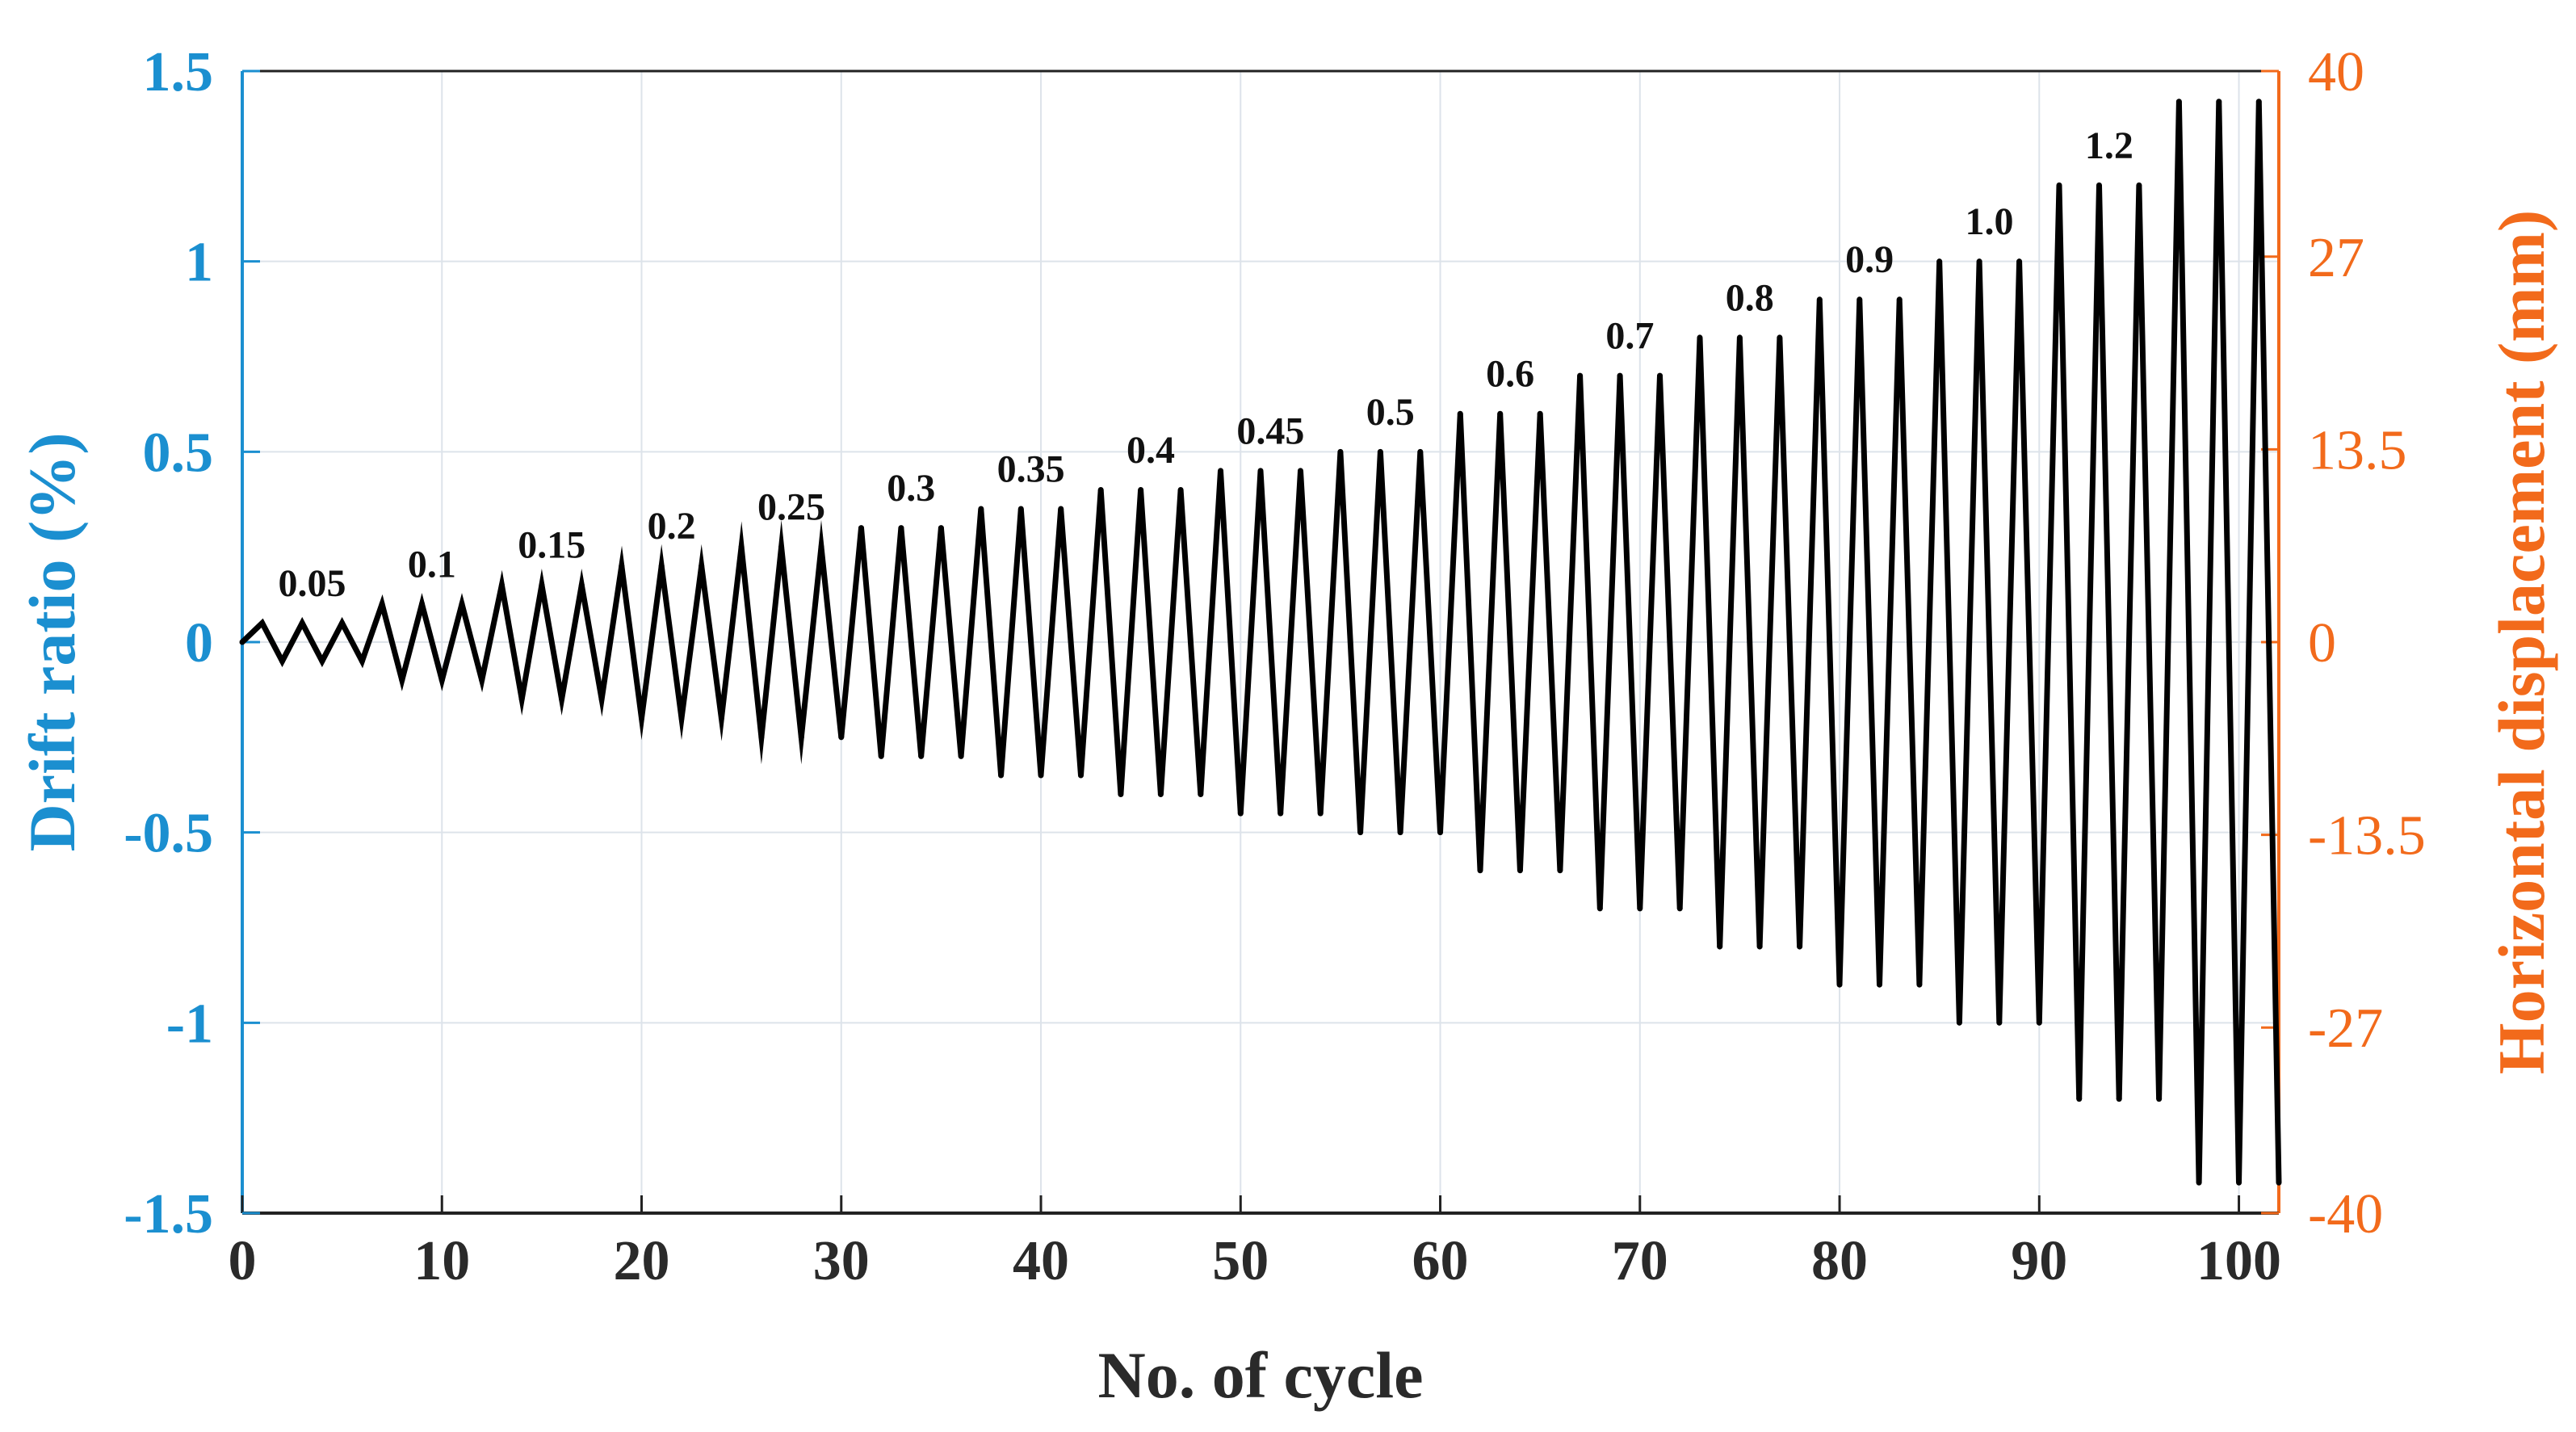 The width and height of the screenshot is (2576, 1432). I want to click on amplitude-label: 0.7, so click(1629, 336).